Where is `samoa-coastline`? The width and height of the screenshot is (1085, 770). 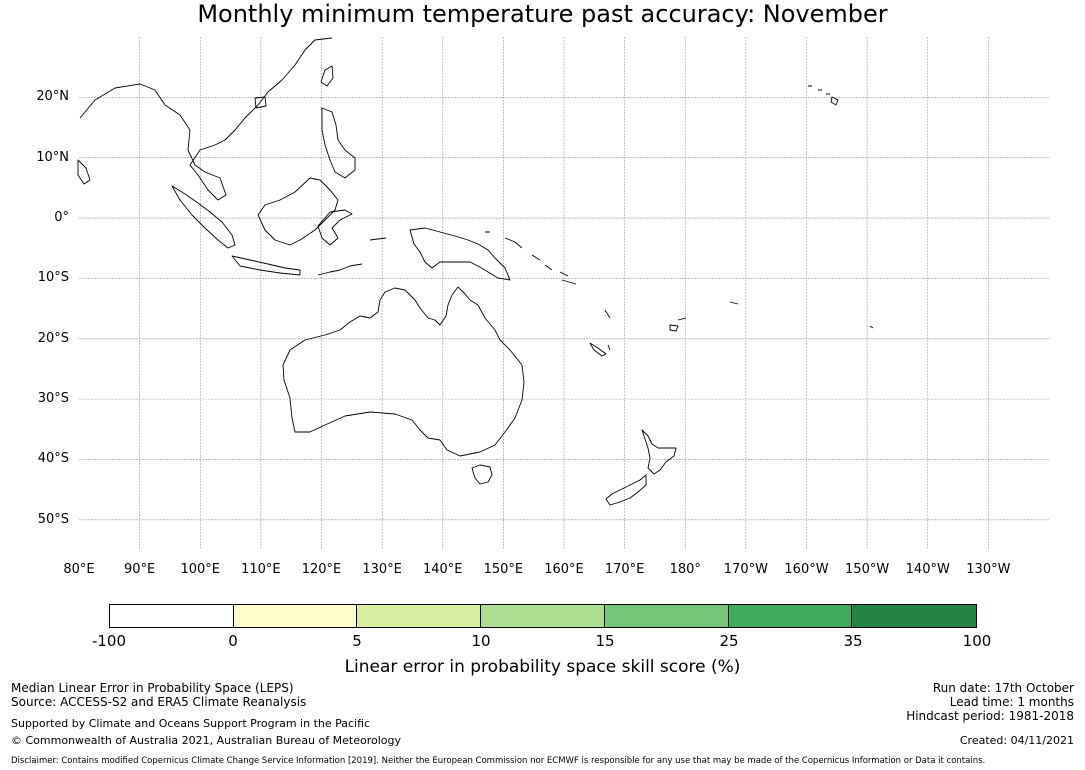 samoa-coastline is located at coordinates (734, 303).